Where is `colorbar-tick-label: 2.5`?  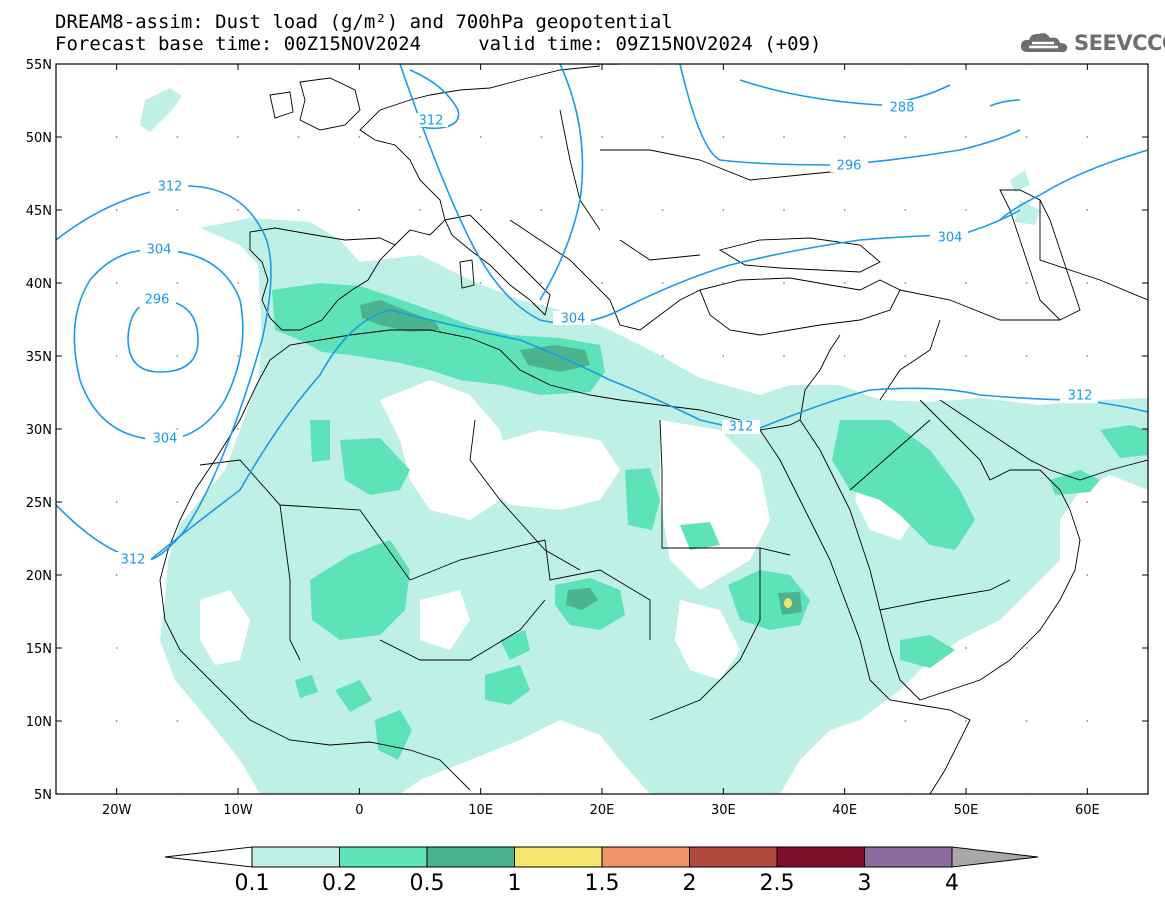 colorbar-tick-label: 2.5 is located at coordinates (777, 883).